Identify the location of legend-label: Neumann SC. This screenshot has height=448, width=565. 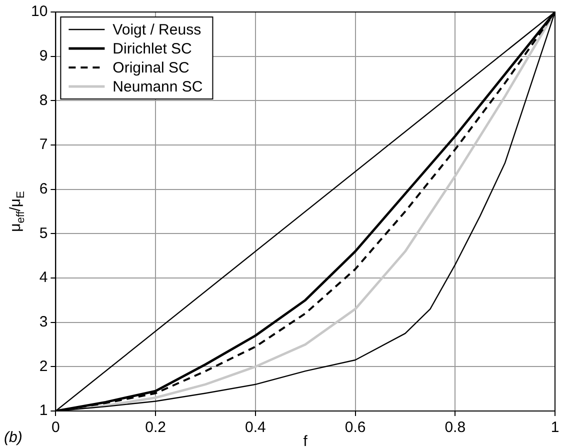
(157, 87).